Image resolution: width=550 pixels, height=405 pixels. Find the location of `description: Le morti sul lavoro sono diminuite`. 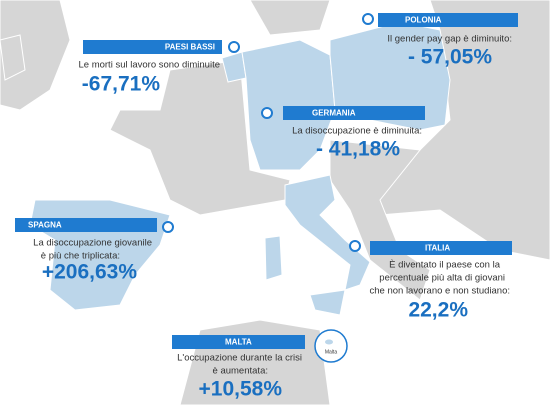

description: Le morti sul lavoro sono diminuite is located at coordinates (149, 65).